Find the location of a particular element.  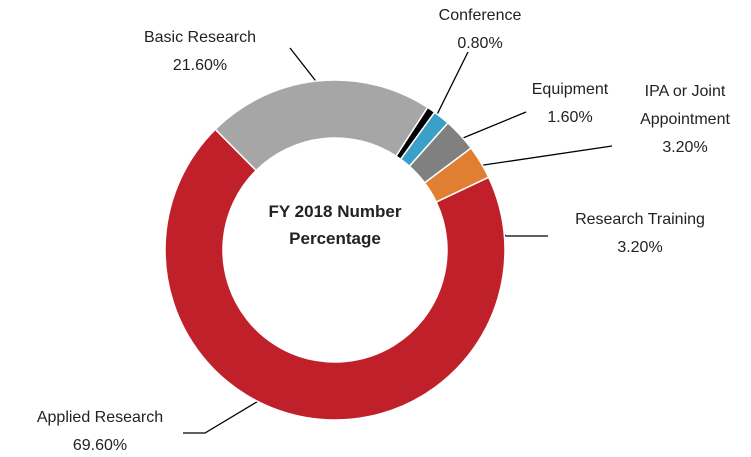

center-text: FY 2018 Number Percentage is located at coordinates (335, 225).